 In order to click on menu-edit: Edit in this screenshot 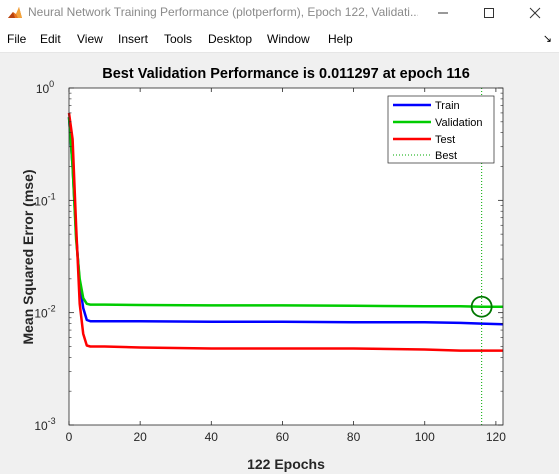, I will do `click(50, 39)`.